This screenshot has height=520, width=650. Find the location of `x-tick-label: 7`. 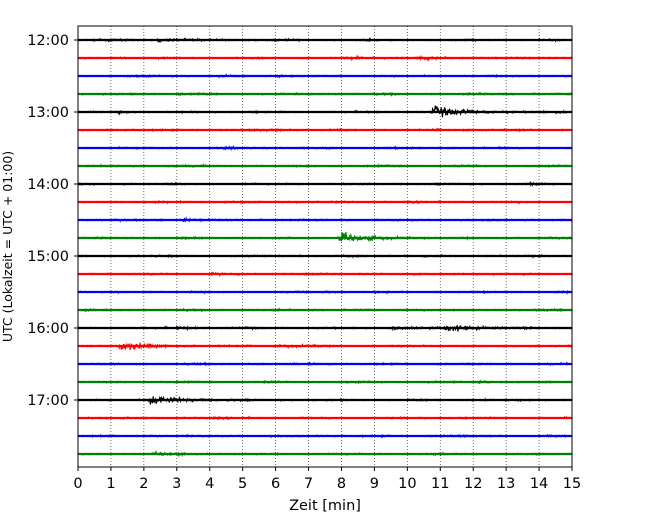

x-tick-label: 7 is located at coordinates (308, 484).